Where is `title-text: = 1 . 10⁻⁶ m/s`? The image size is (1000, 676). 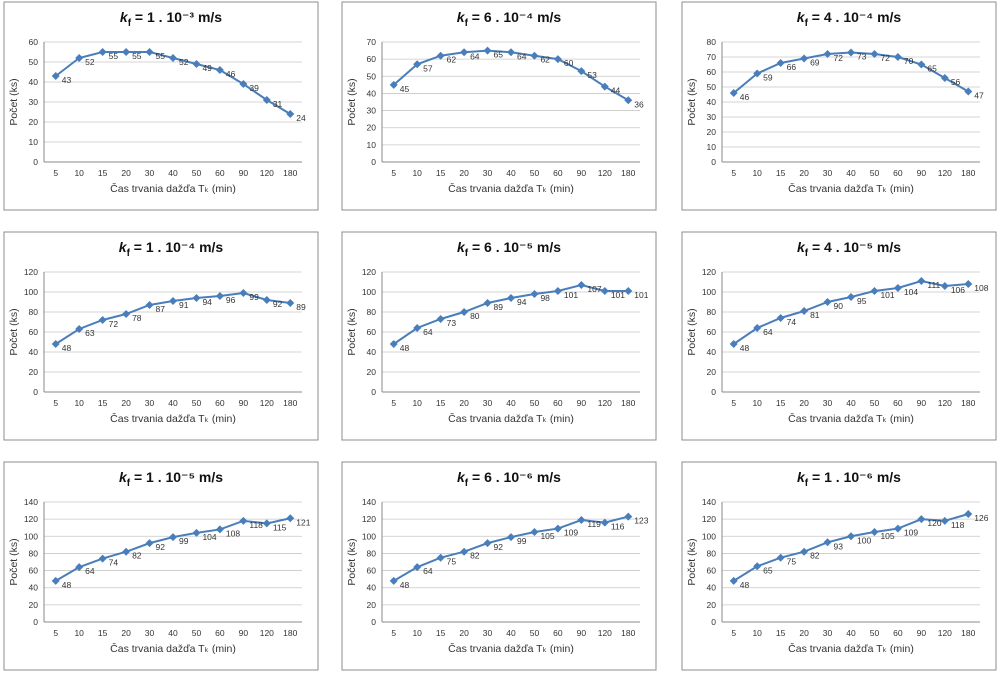 title-text: = 1 . 10⁻⁶ m/s is located at coordinates (854, 477).